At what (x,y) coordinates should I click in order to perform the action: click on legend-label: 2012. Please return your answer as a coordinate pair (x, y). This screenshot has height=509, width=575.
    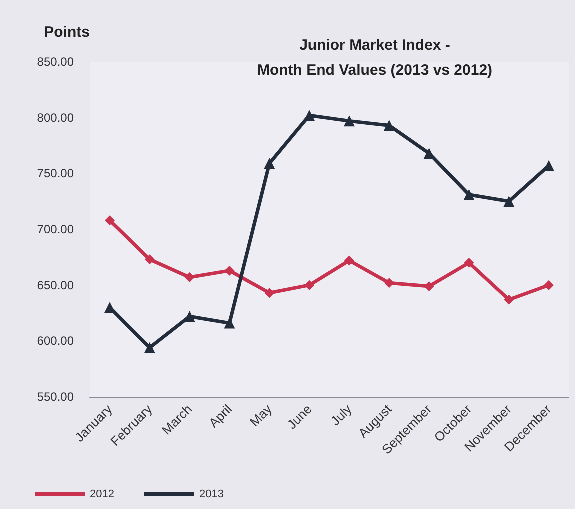
    Looking at the image, I should click on (102, 494).